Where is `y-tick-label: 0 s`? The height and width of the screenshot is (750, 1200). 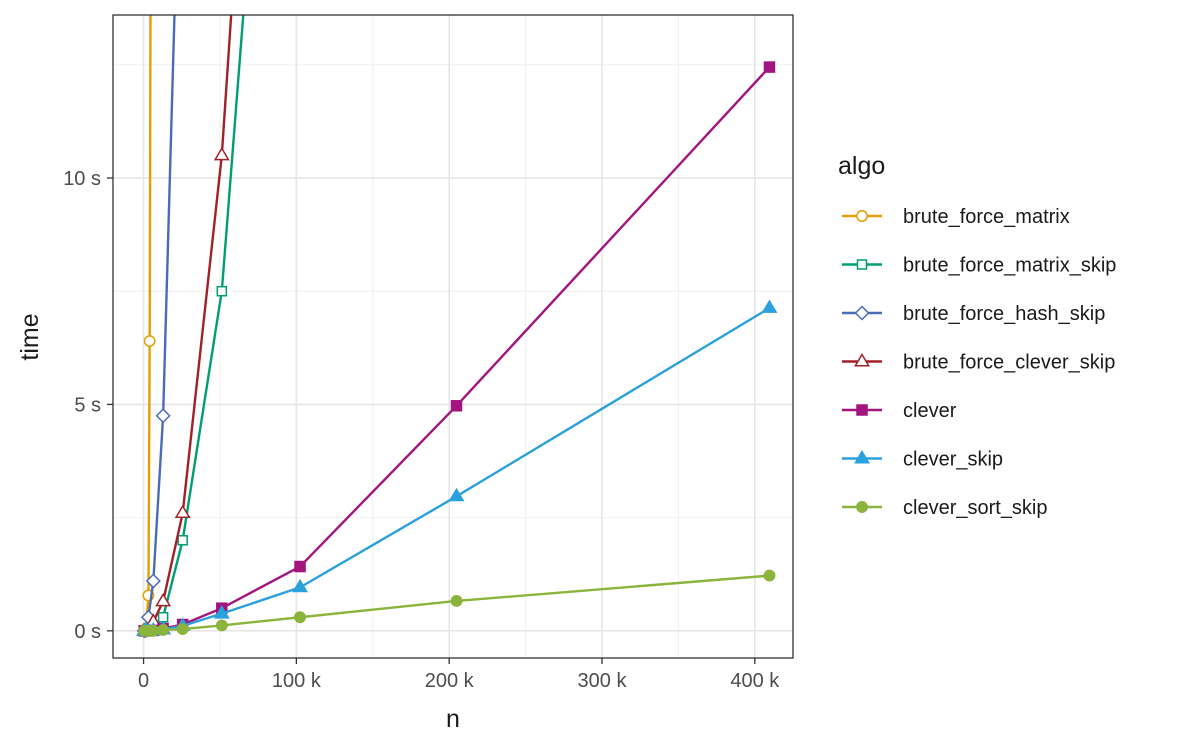
y-tick-label: 0 s is located at coordinates (87, 632).